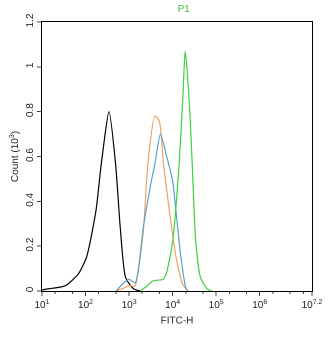  What do you see at coordinates (312, 304) in the screenshot?
I see `x-tick-label: 10$^{7.2}$` at bounding box center [312, 304].